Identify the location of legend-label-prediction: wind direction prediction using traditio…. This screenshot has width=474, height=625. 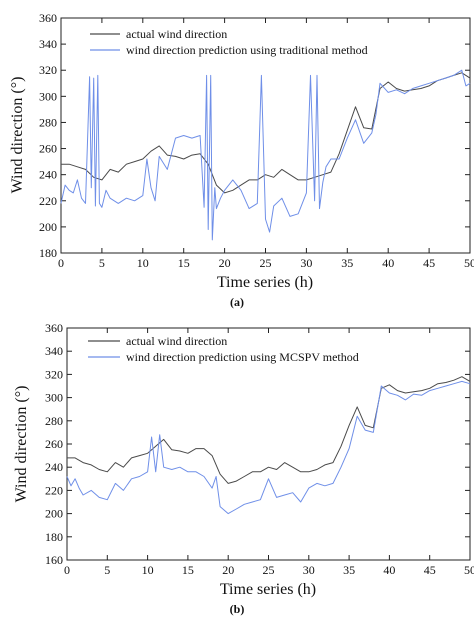
(247, 50).